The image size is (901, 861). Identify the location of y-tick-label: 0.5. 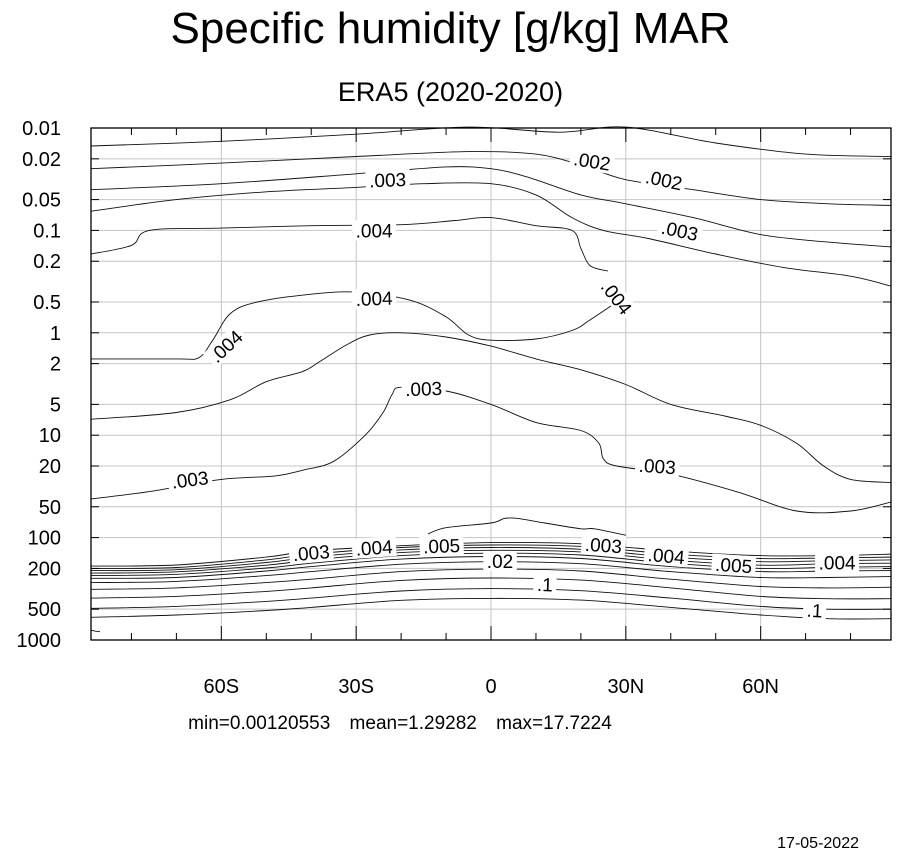
(47, 303).